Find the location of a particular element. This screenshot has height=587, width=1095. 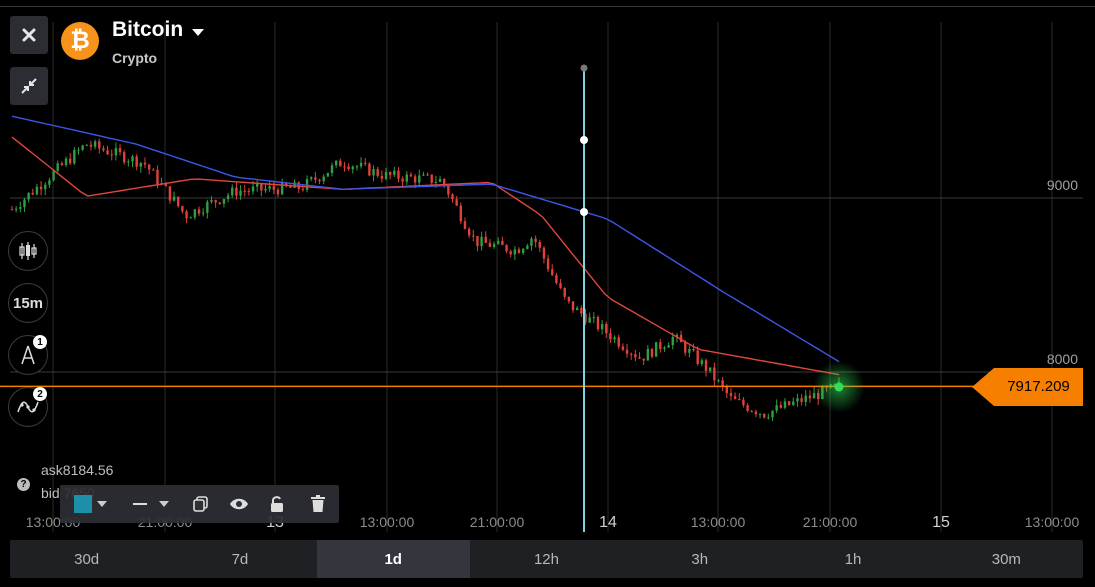

copy-icon is located at coordinates (200, 504).